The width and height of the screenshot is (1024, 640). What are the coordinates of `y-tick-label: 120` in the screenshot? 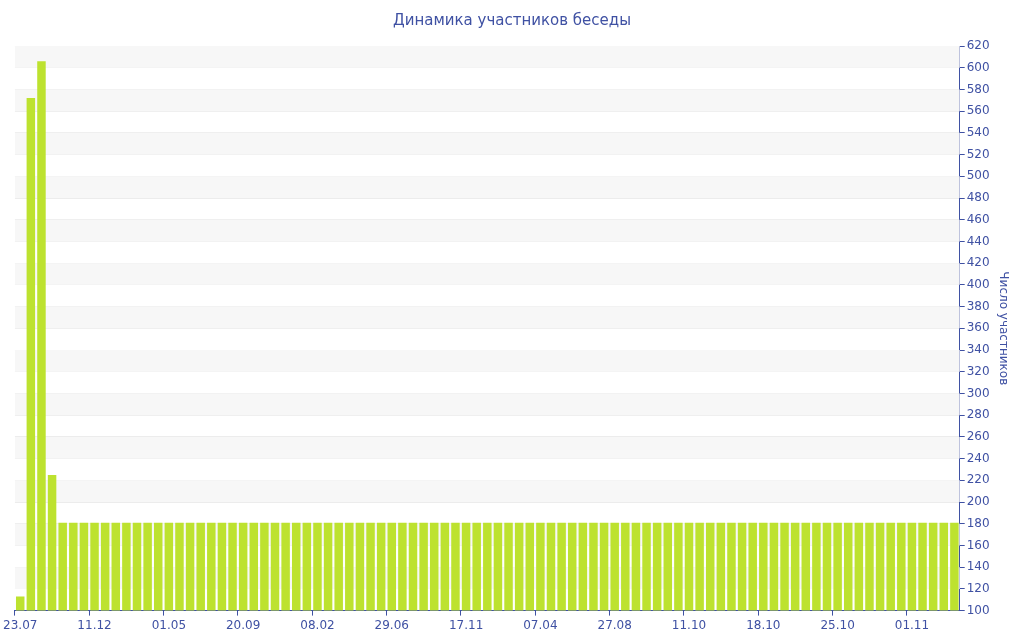 It's located at (978, 588).